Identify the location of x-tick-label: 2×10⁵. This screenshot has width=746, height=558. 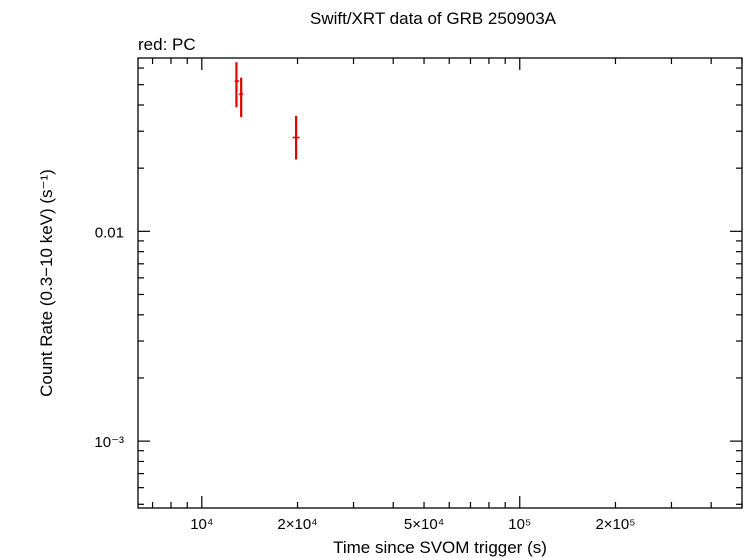
(615, 524).